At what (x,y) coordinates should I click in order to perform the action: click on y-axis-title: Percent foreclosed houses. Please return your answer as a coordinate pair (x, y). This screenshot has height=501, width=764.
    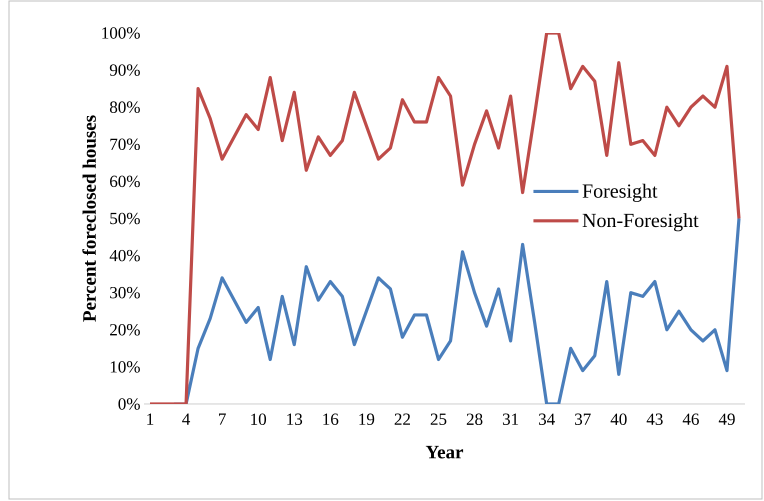
    Looking at the image, I should click on (89, 218).